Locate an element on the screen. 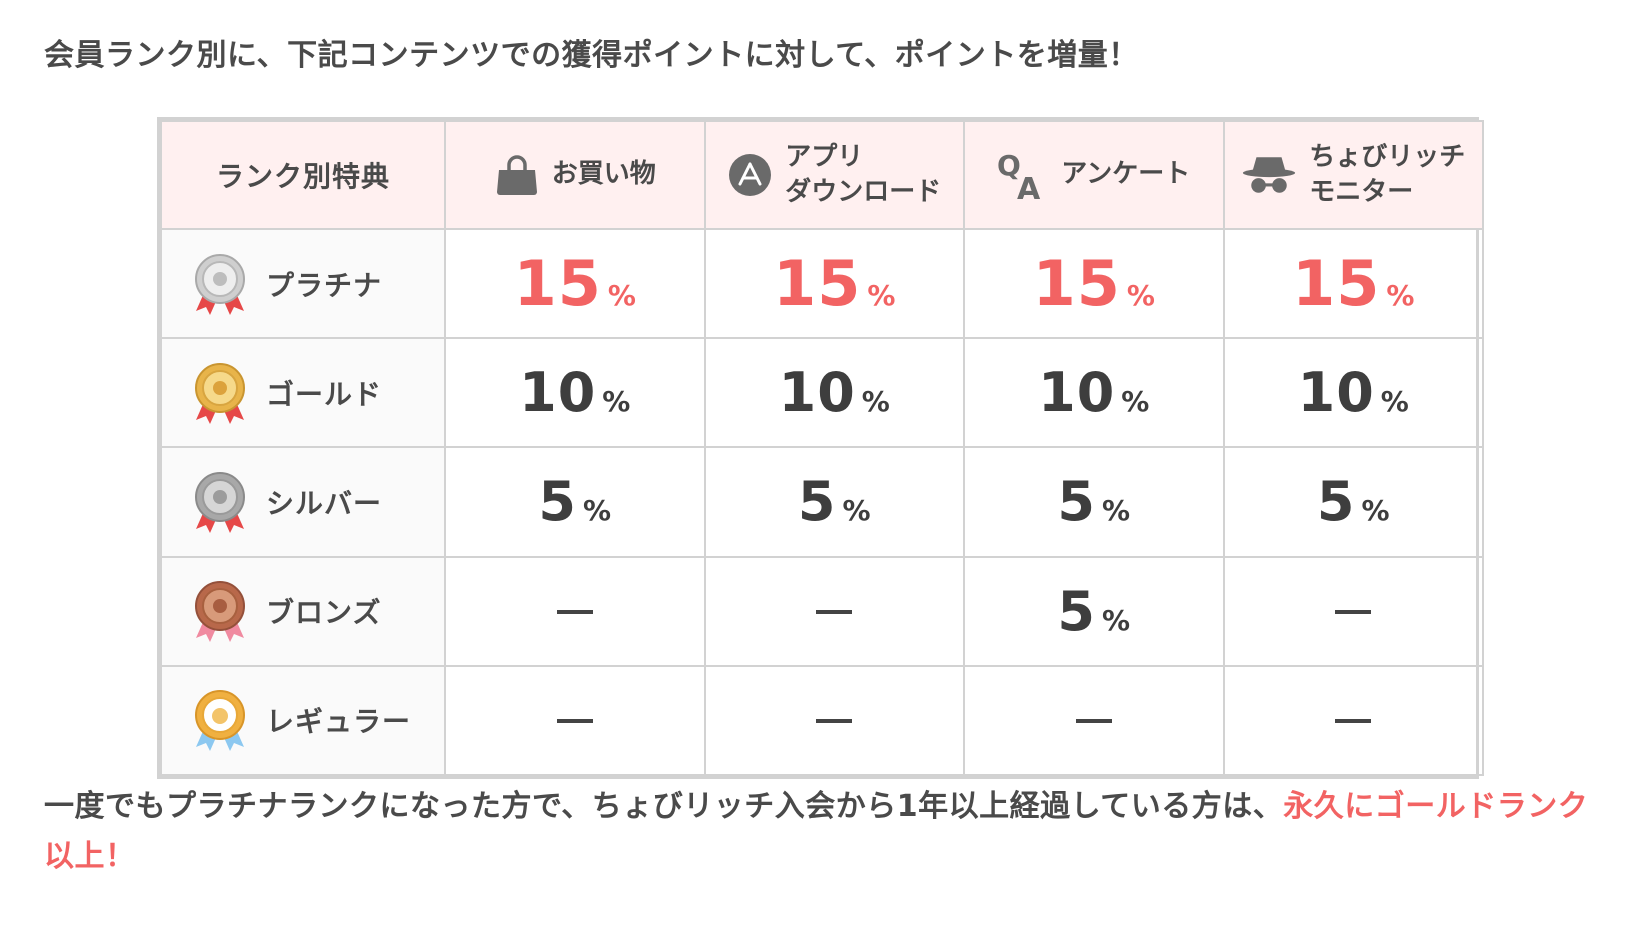 Image resolution: width=1646 pixels, height=950 pixels. rank-cell: プラチナ is located at coordinates (303, 283).